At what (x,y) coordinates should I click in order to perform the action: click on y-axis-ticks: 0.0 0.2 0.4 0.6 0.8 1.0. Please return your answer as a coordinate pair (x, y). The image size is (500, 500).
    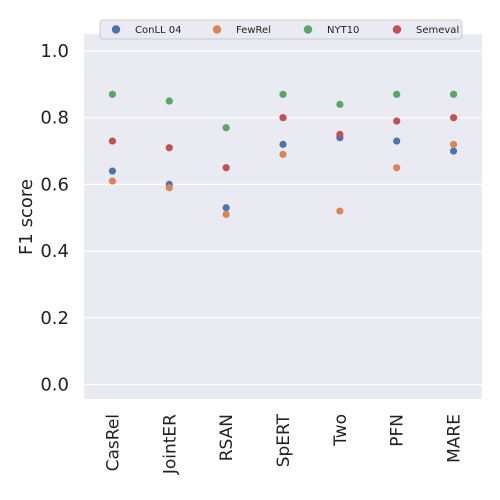
    Looking at the image, I should click on (54, 218).